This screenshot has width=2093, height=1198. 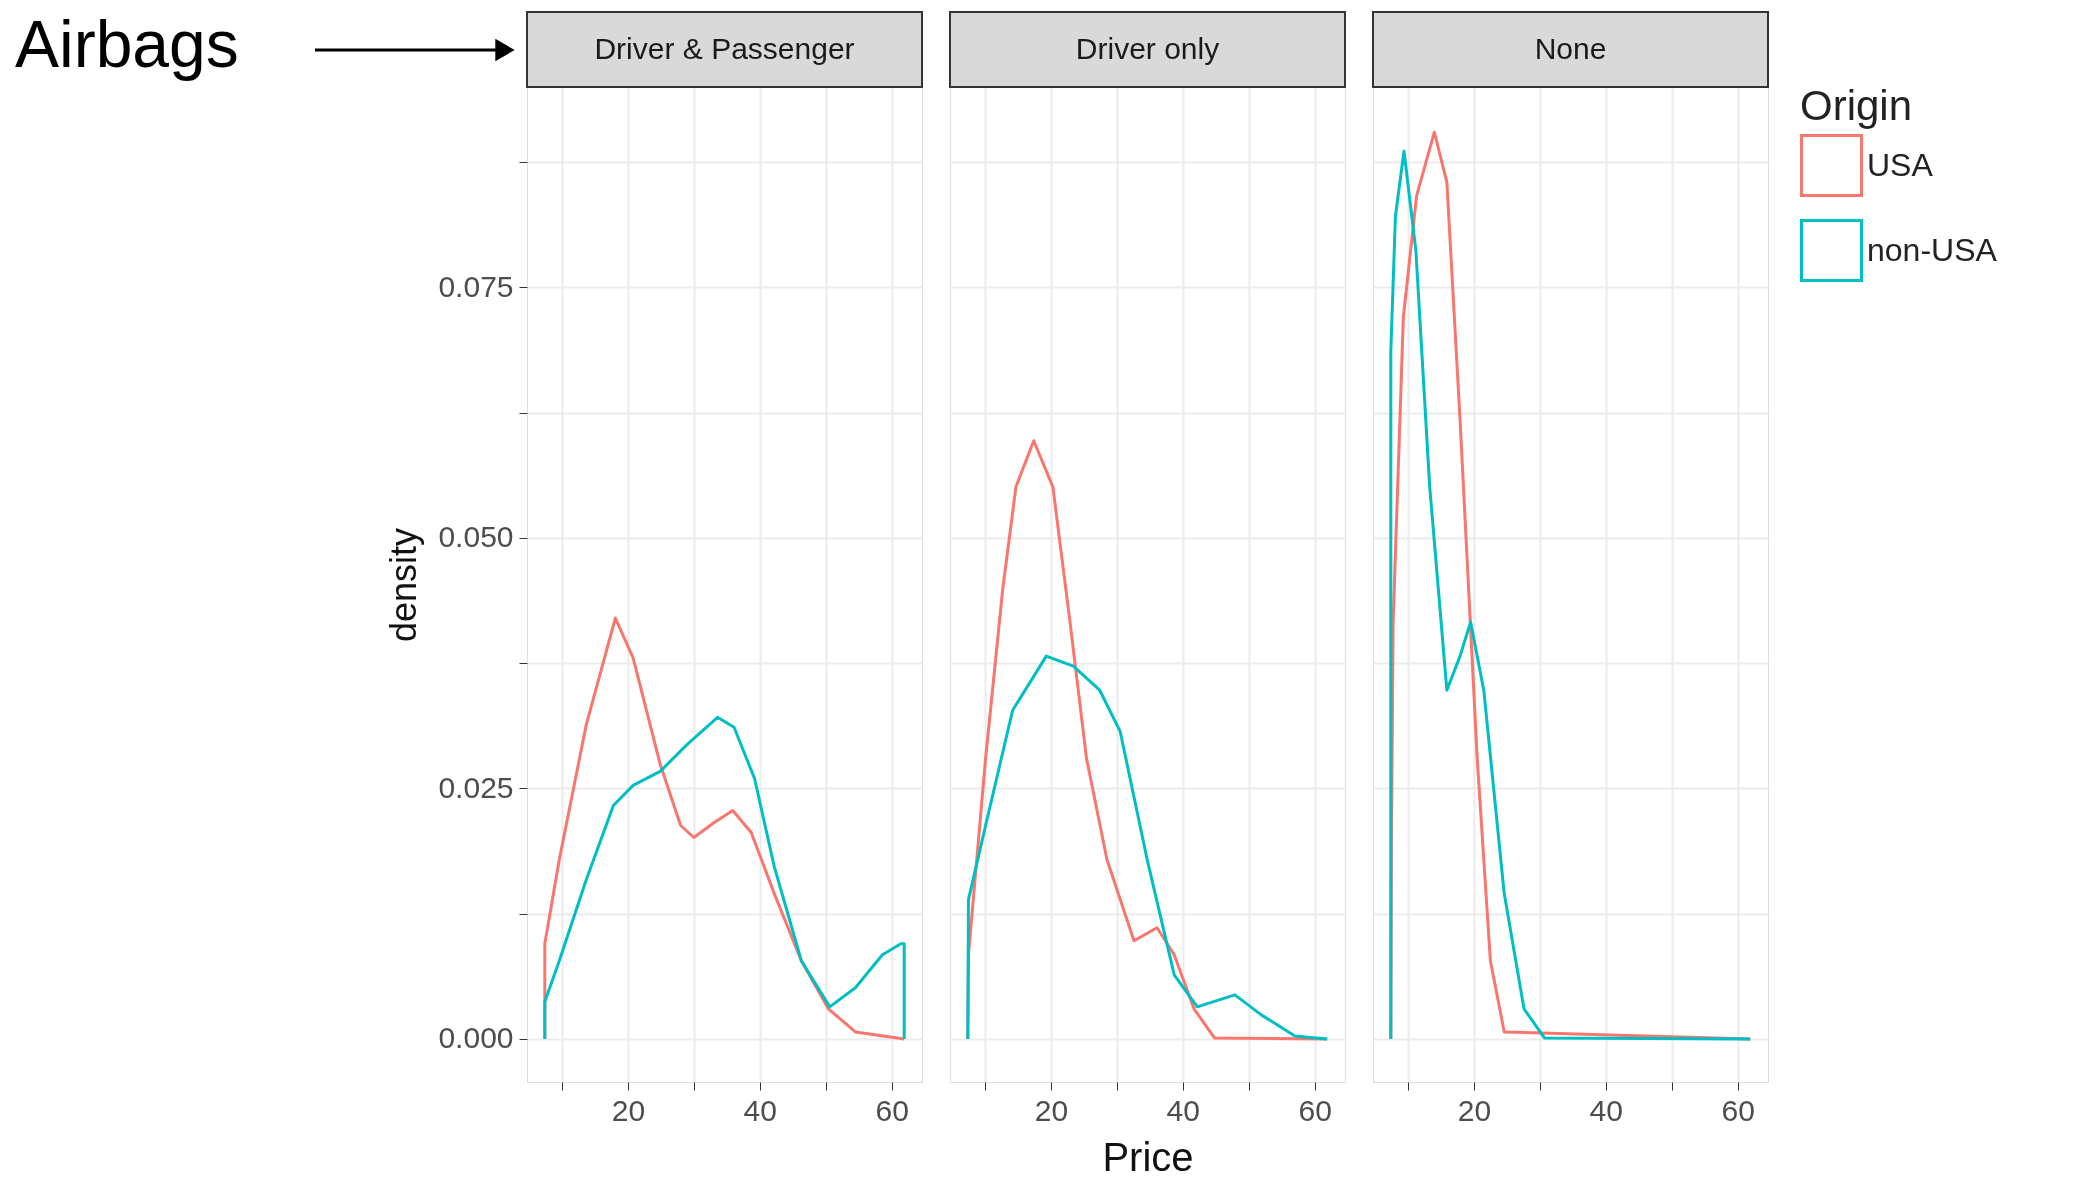 I want to click on legend-label: non-USA, so click(x=1932, y=249).